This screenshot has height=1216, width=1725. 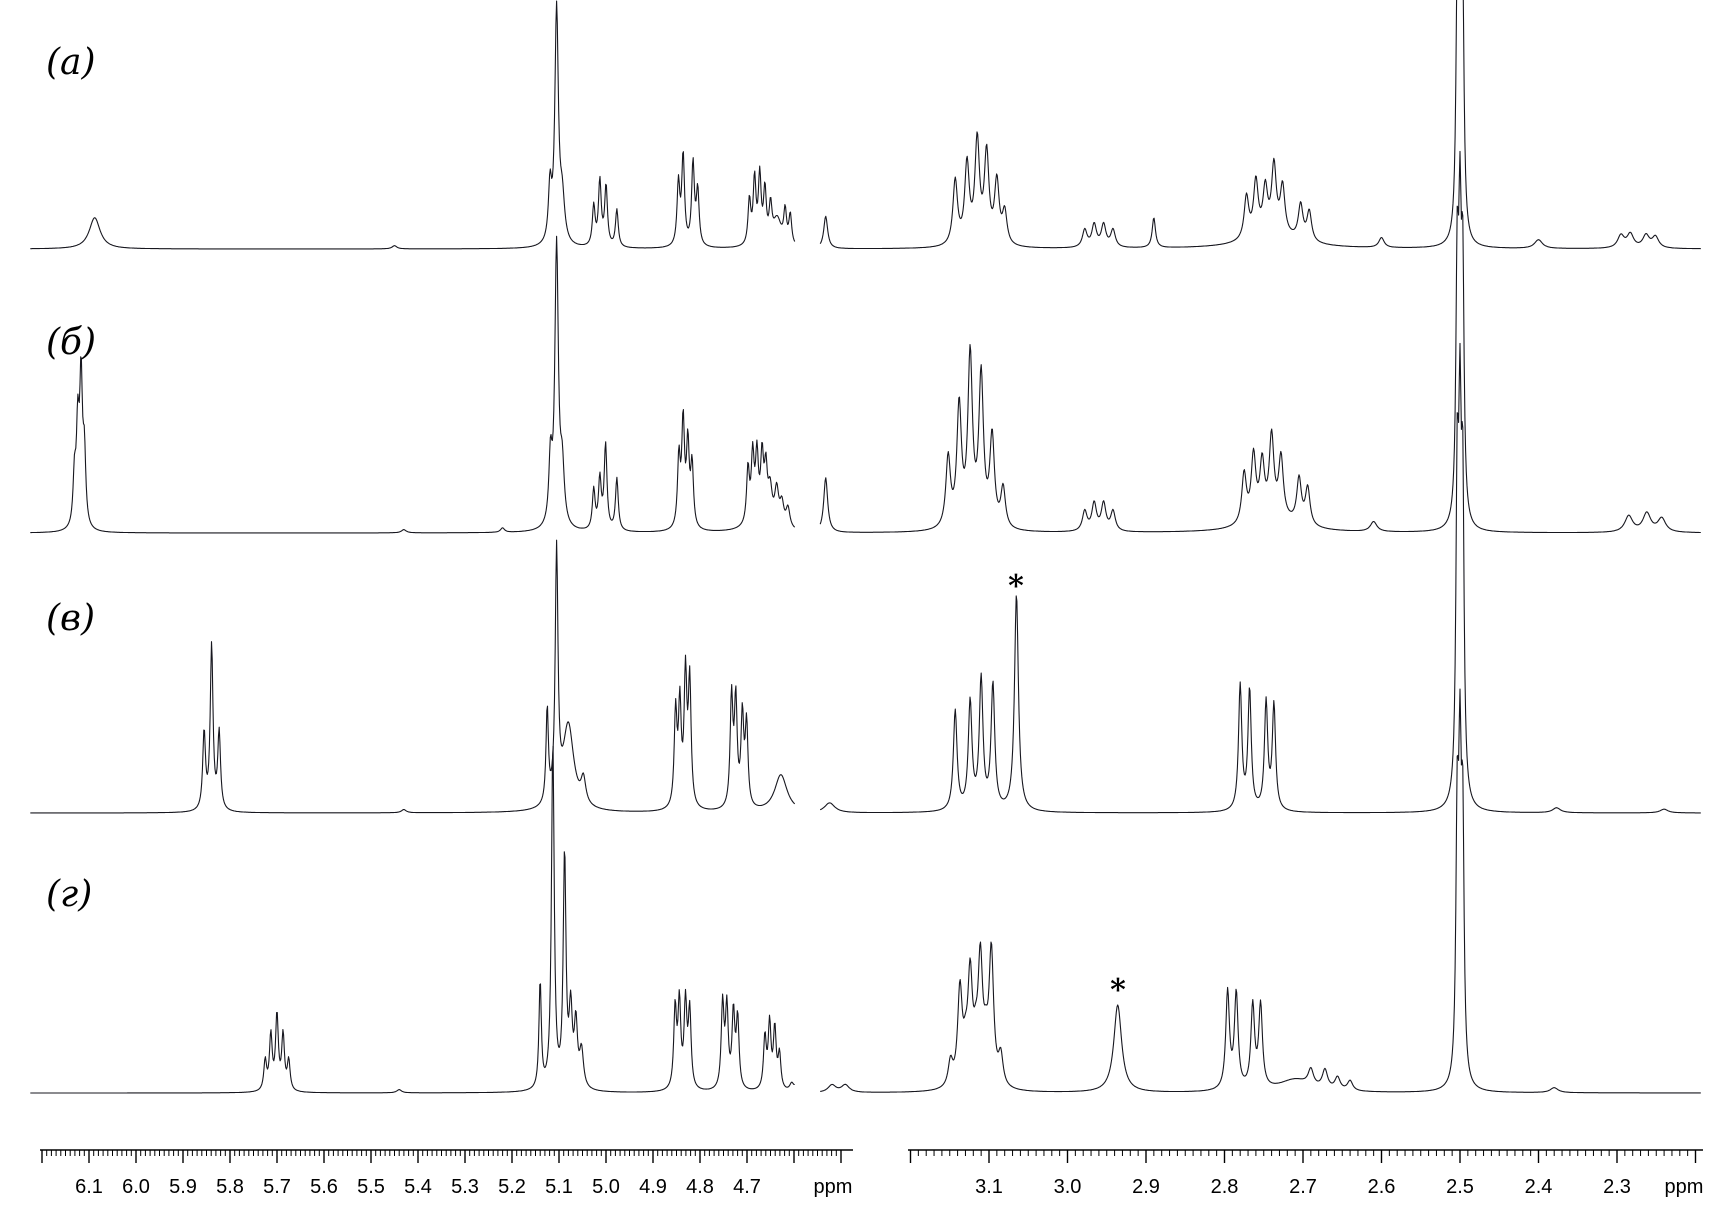 I want to click on axis-tick-label-left: 6.1, so click(x=89, y=1187).